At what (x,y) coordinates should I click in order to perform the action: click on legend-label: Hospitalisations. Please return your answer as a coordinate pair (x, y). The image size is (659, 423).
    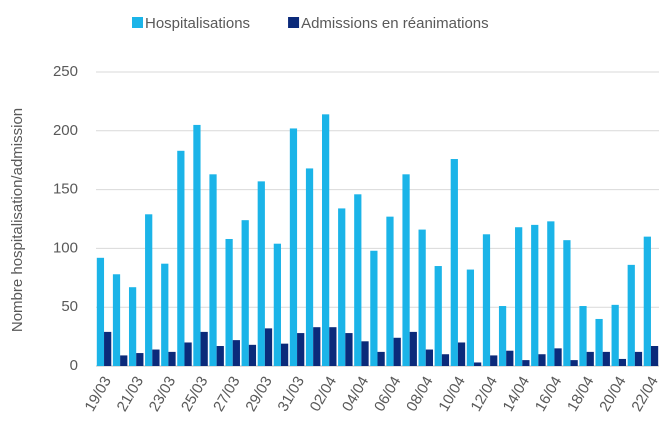
    Looking at the image, I should click on (197, 23).